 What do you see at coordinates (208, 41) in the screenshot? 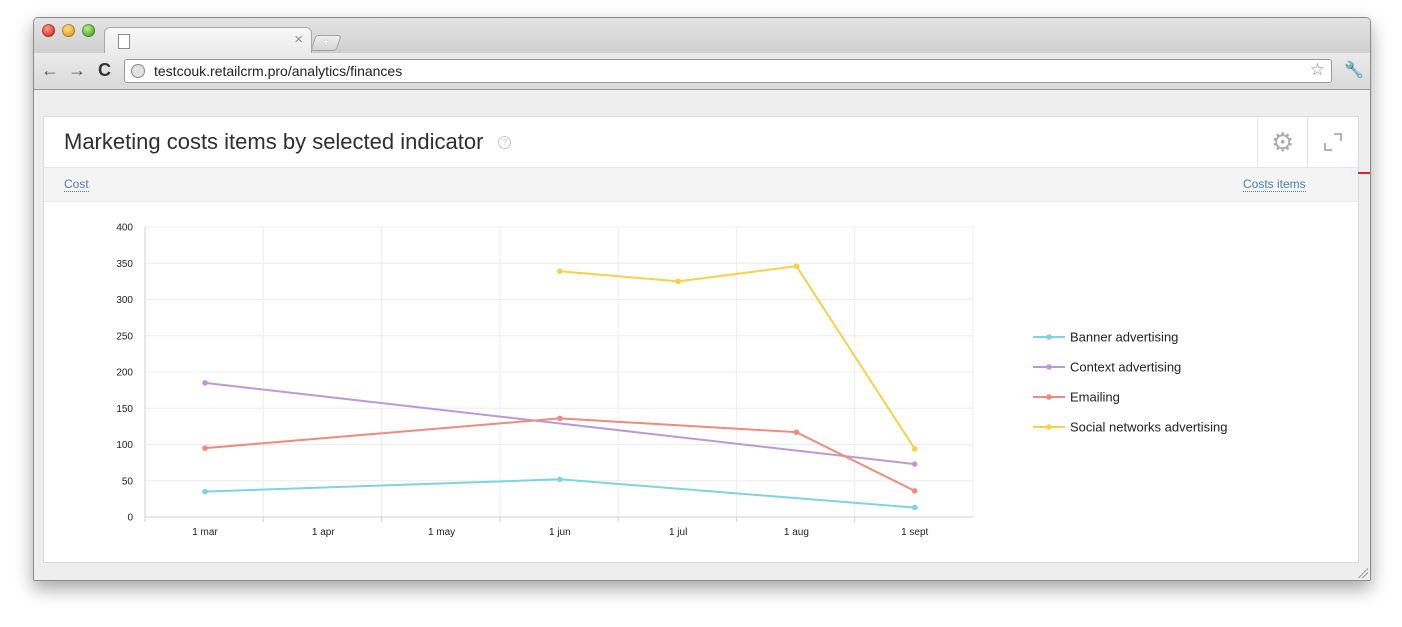
I see `browser-tab: ×` at bounding box center [208, 41].